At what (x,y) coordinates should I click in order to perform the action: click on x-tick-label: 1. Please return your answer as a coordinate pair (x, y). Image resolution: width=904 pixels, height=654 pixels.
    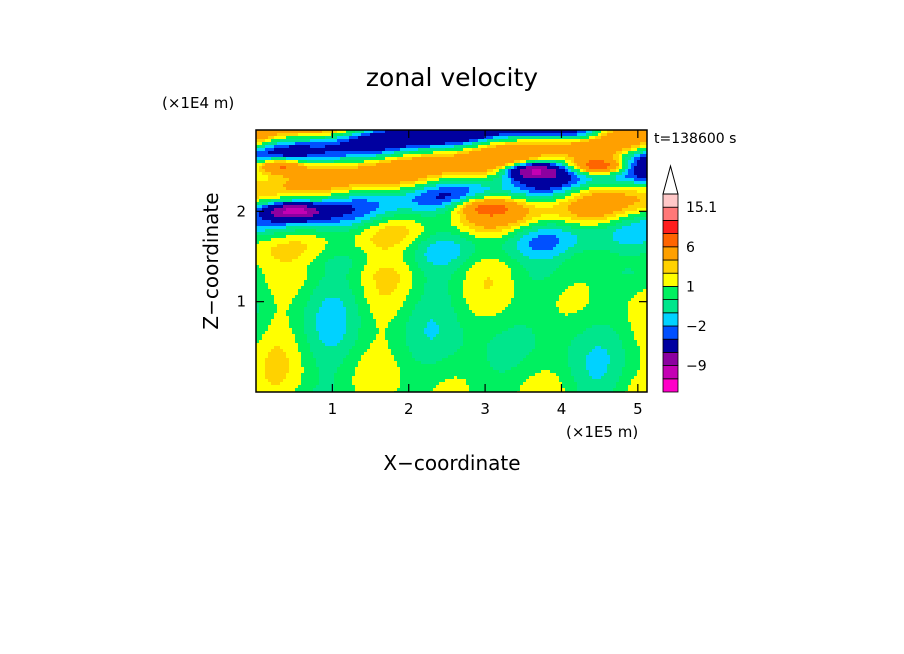
    Looking at the image, I should click on (333, 409).